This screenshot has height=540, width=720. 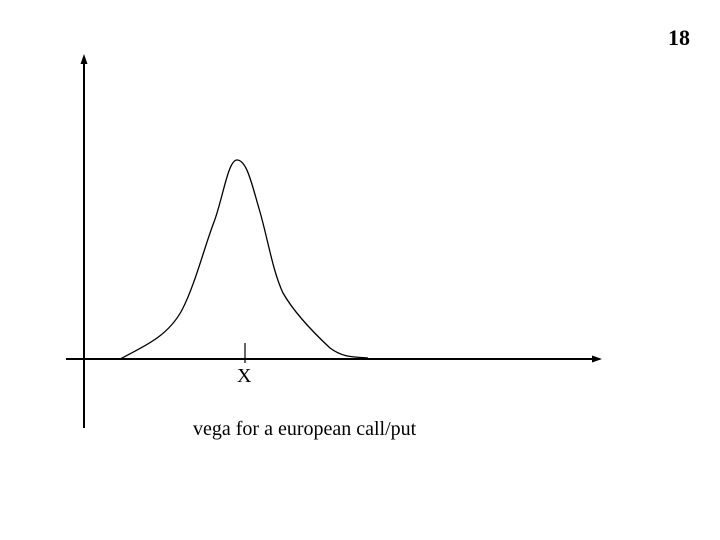 I want to click on slide-number: 18, so click(x=679, y=37).